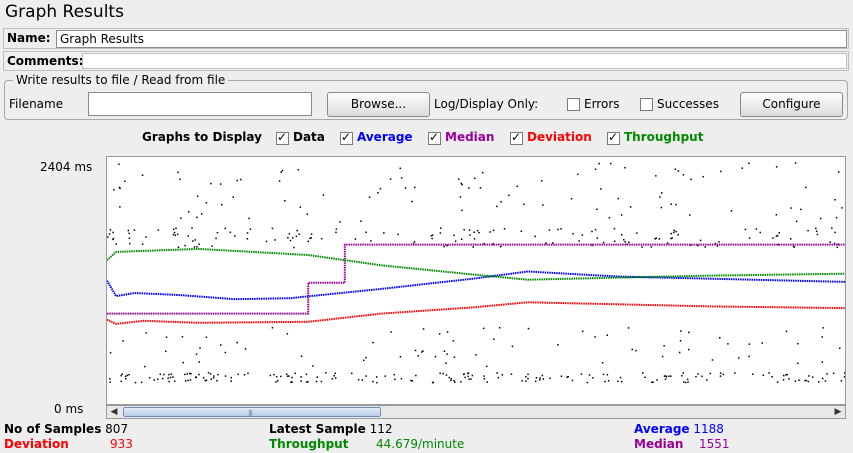 The width and height of the screenshot is (853, 453). What do you see at coordinates (838, 412) in the screenshot?
I see `scroll-right-arrow-icon: ▶` at bounding box center [838, 412].